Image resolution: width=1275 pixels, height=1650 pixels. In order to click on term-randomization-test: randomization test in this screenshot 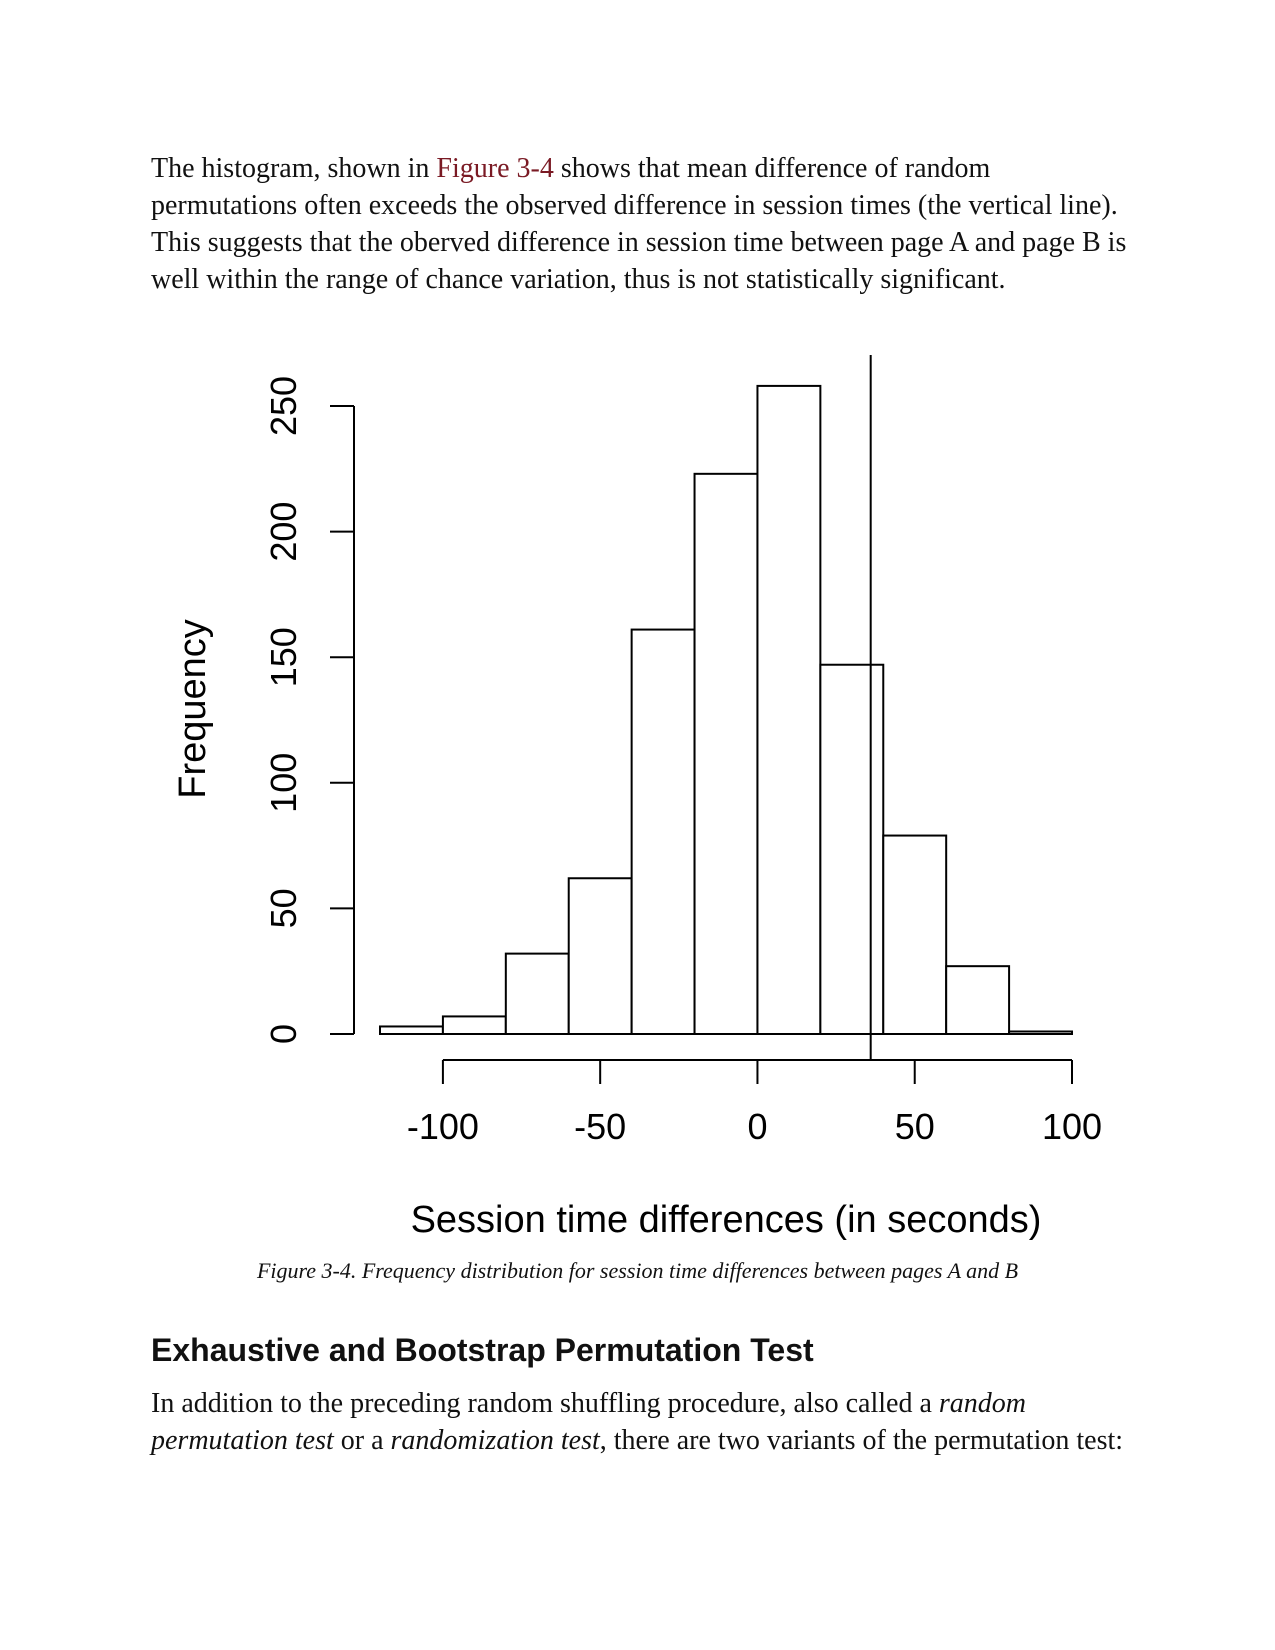, I will do `click(495, 1440)`.